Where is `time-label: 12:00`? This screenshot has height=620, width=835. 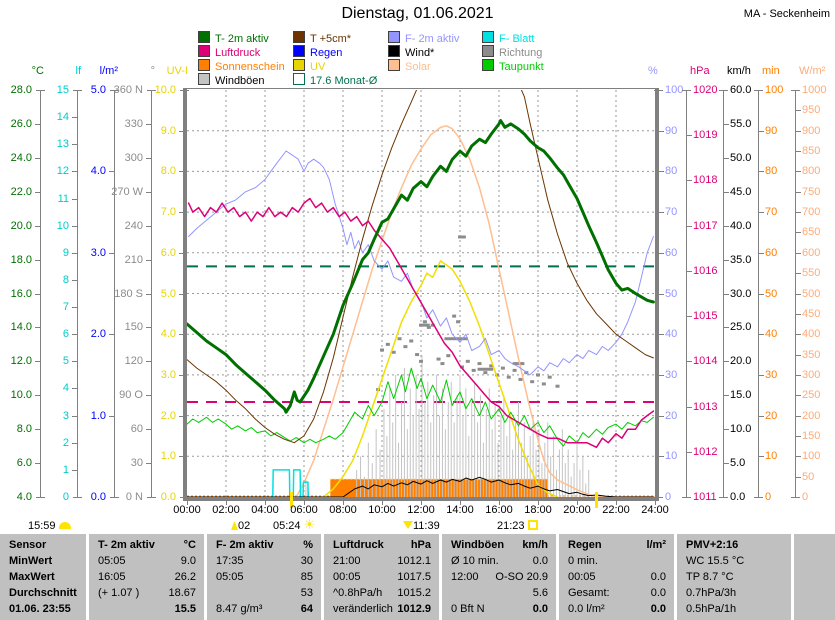 time-label: 12:00 is located at coordinates (421, 510).